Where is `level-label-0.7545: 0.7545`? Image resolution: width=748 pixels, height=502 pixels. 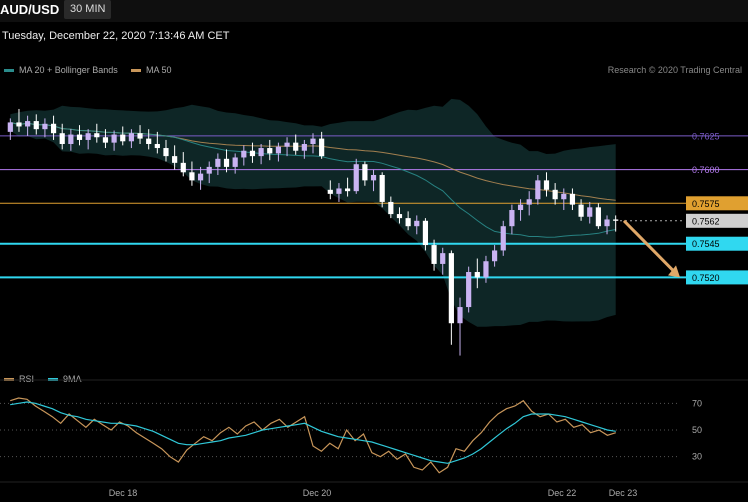 level-label-0.7545: 0.7545 is located at coordinates (706, 244).